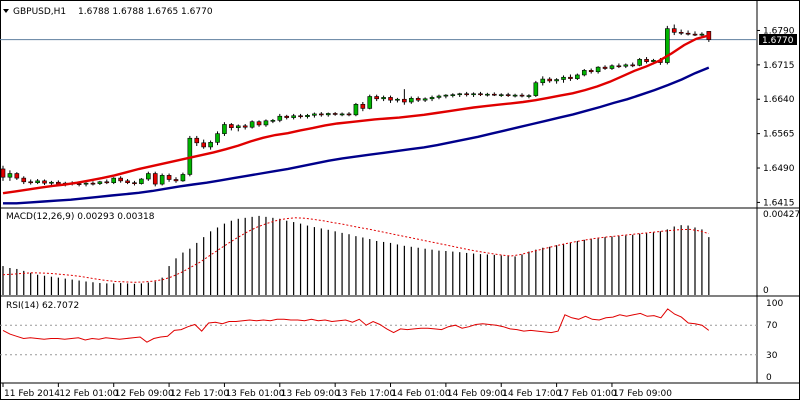 Image resolution: width=800 pixels, height=400 pixels. I want to click on price-axis-tick-label: 1.6490, so click(779, 169).